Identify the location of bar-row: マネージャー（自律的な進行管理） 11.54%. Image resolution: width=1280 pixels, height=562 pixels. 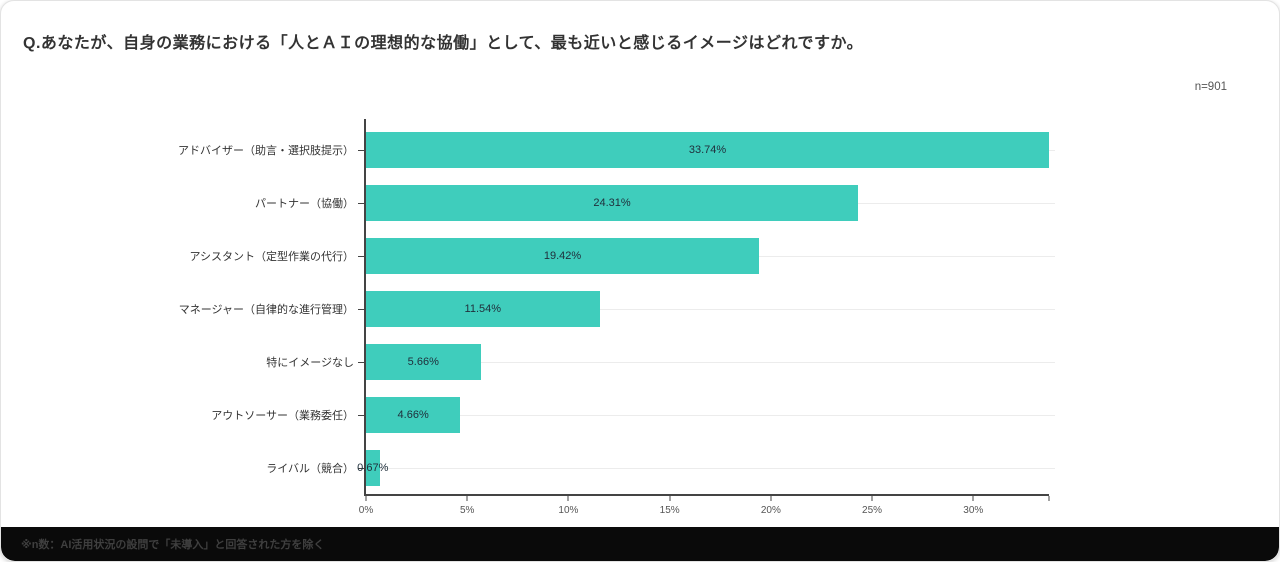
(617, 309).